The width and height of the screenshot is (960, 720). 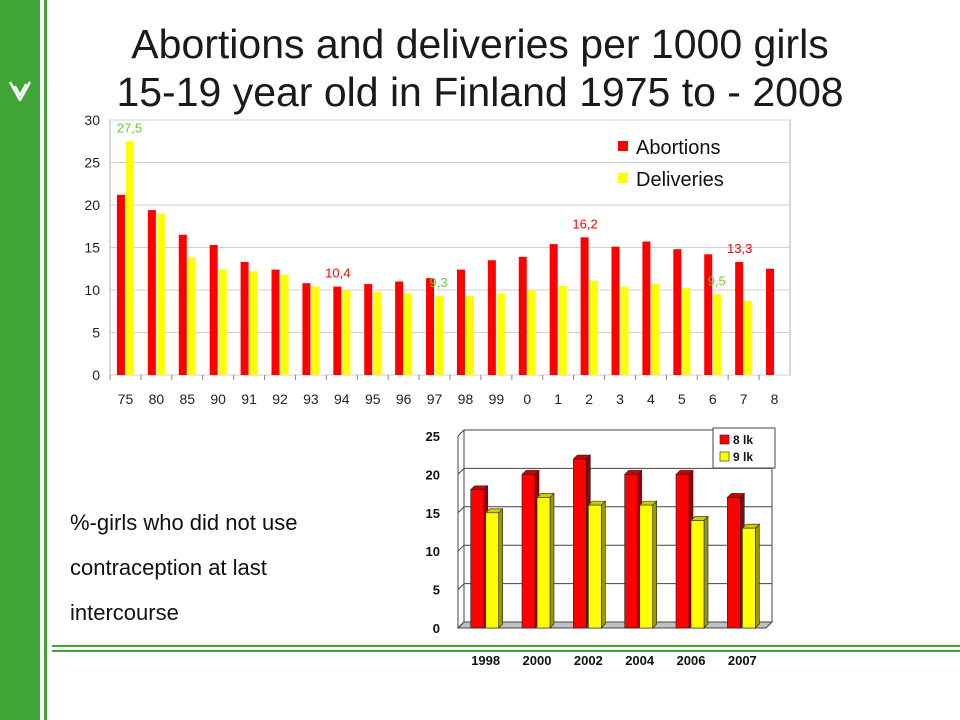 What do you see at coordinates (184, 522) in the screenshot?
I see `caption-line: %-girls who did not use` at bounding box center [184, 522].